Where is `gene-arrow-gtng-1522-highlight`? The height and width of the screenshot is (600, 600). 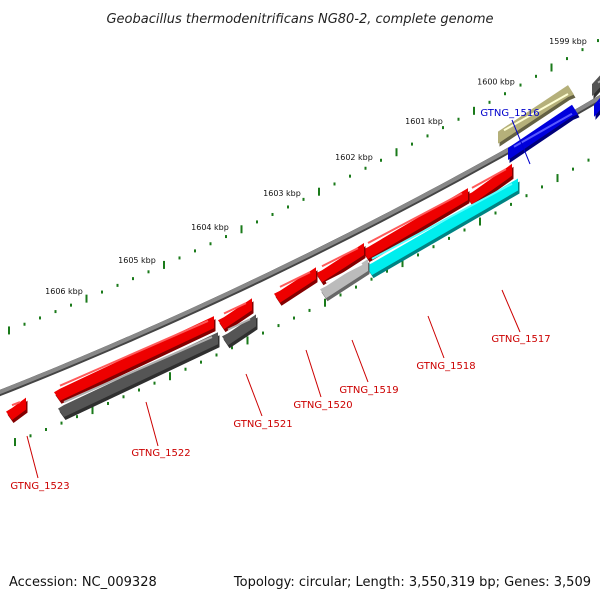
gene-arrow-gtng-1522-highlight is located at coordinates (138, 369).